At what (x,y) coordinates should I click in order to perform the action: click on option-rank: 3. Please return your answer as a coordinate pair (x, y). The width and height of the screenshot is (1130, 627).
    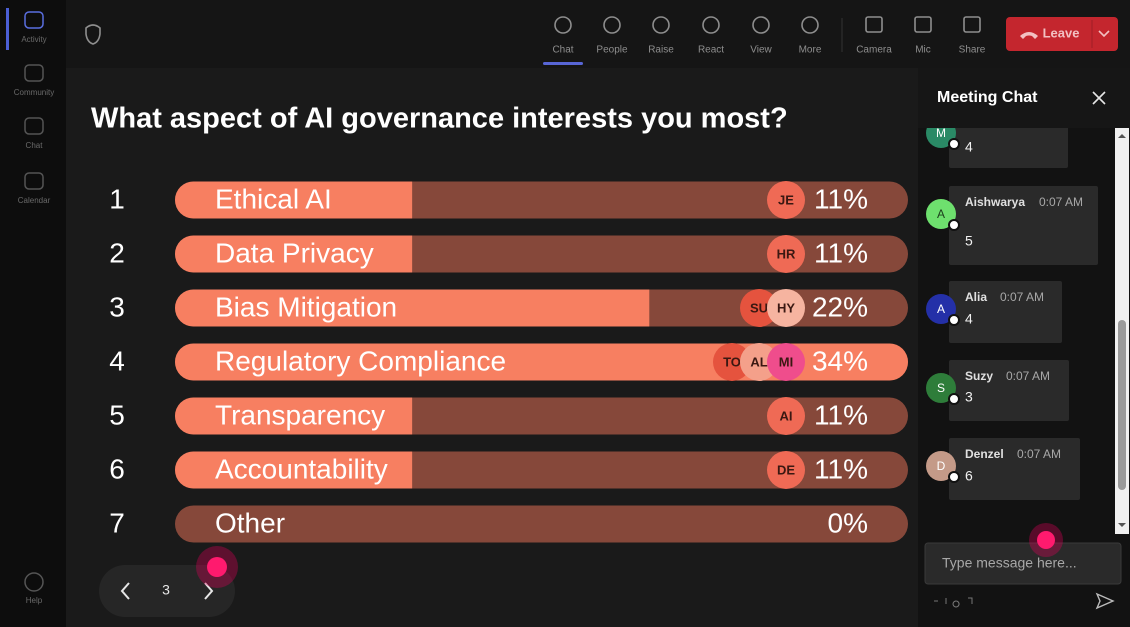
    Looking at the image, I should click on (117, 306).